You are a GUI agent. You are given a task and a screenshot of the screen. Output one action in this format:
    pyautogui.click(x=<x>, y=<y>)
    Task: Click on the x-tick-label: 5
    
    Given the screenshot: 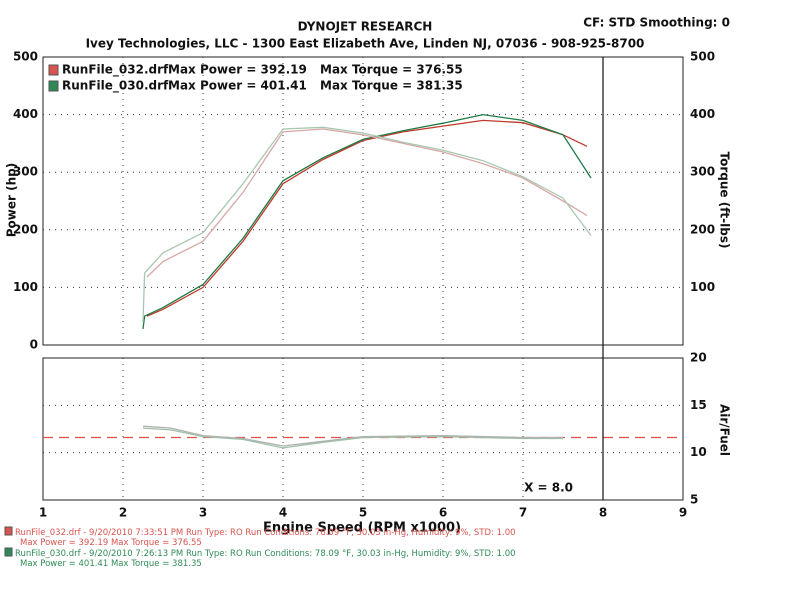 What is the action you would take?
    pyautogui.click(x=363, y=513)
    